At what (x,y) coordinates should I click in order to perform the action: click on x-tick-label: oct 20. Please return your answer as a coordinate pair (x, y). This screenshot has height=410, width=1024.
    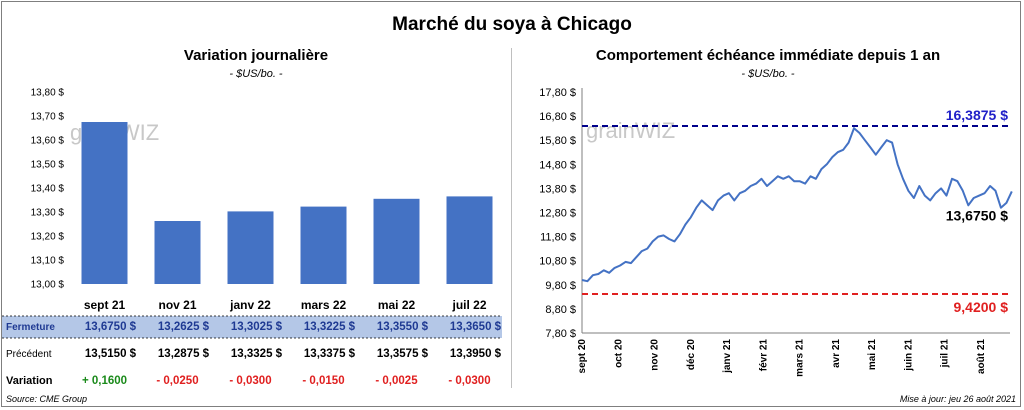
    Looking at the image, I should click on (618, 353).